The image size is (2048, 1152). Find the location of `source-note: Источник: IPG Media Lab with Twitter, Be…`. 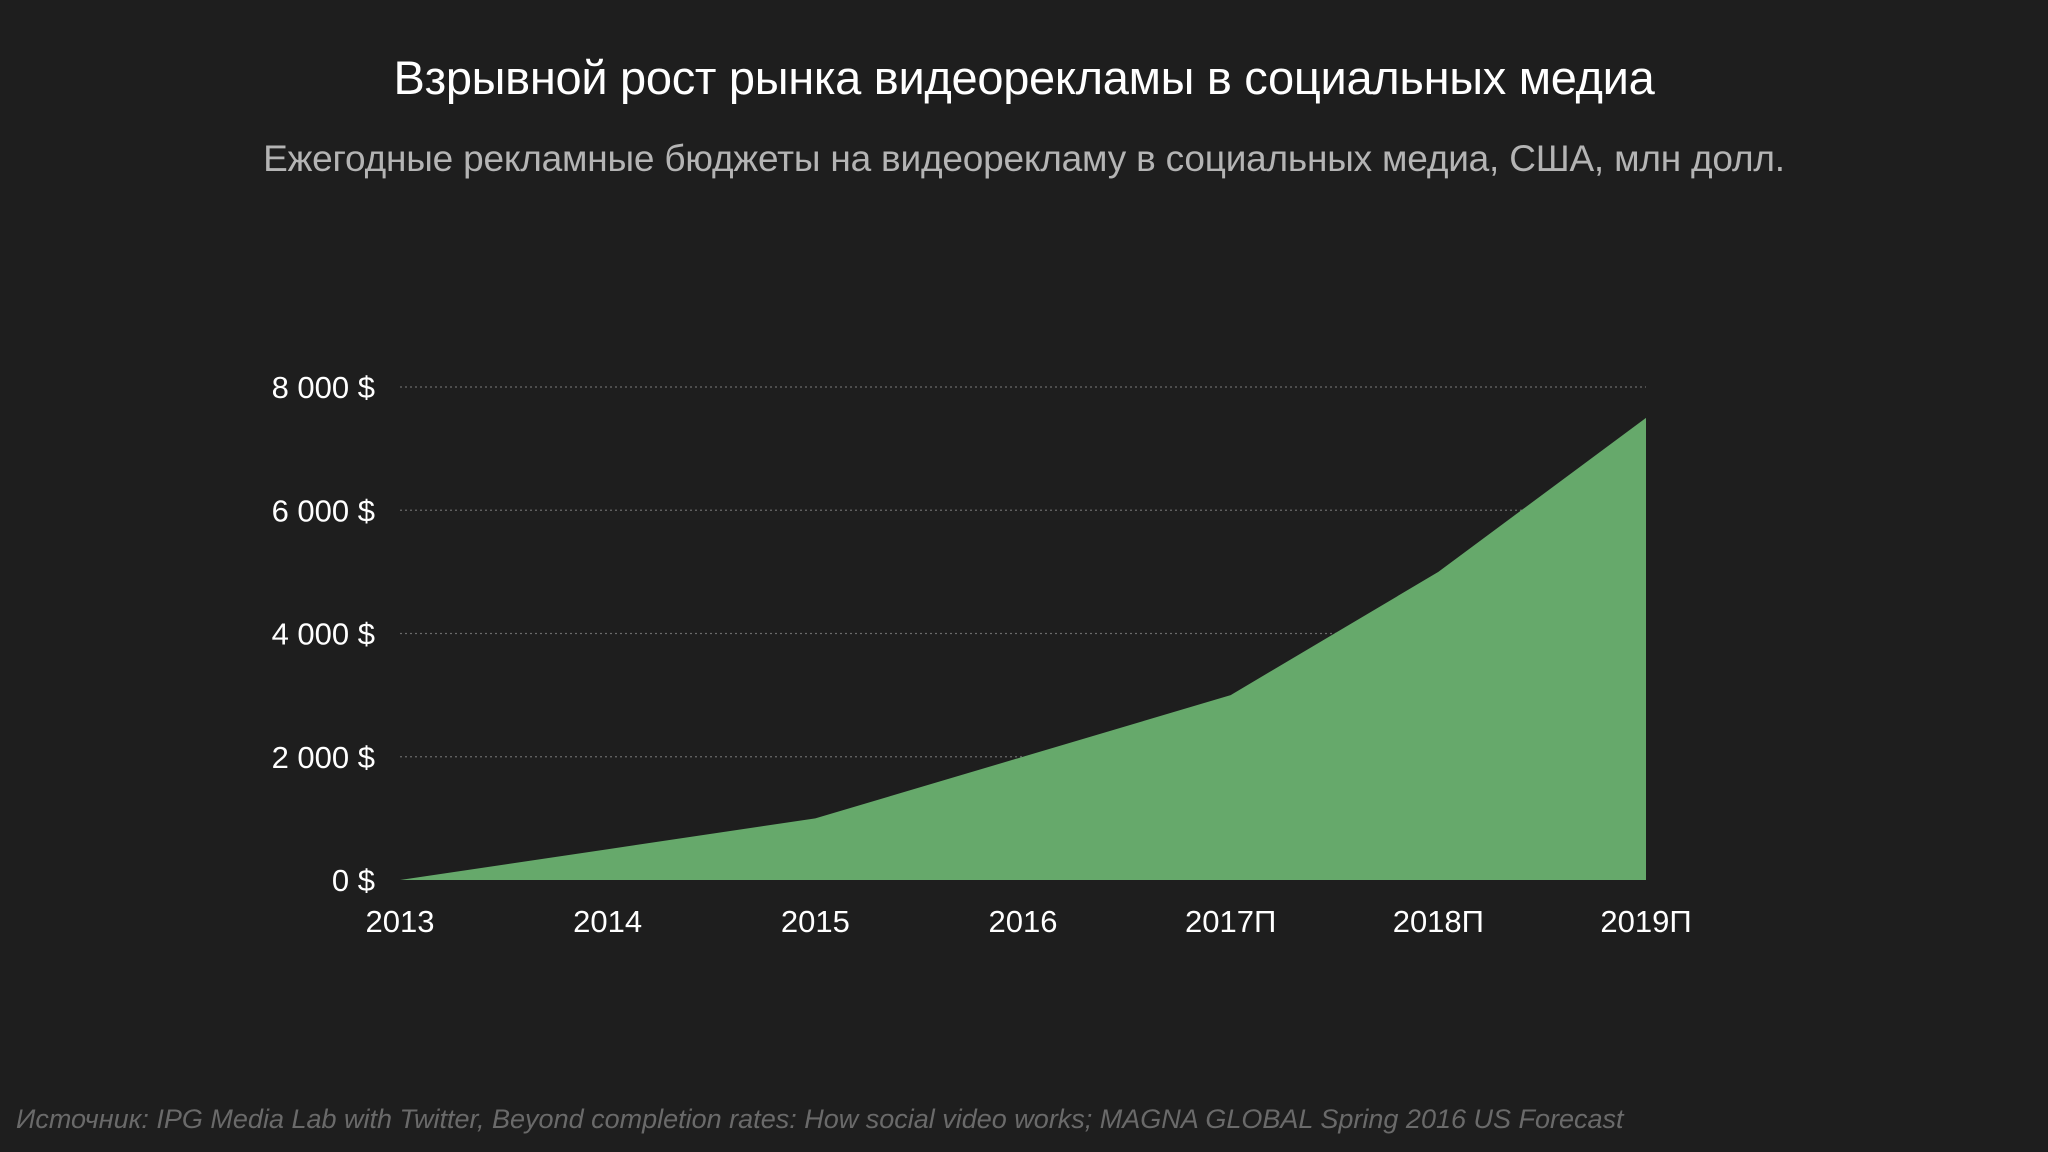

source-note: Источник: IPG Media Lab with Twitter, Be… is located at coordinates (820, 1119).